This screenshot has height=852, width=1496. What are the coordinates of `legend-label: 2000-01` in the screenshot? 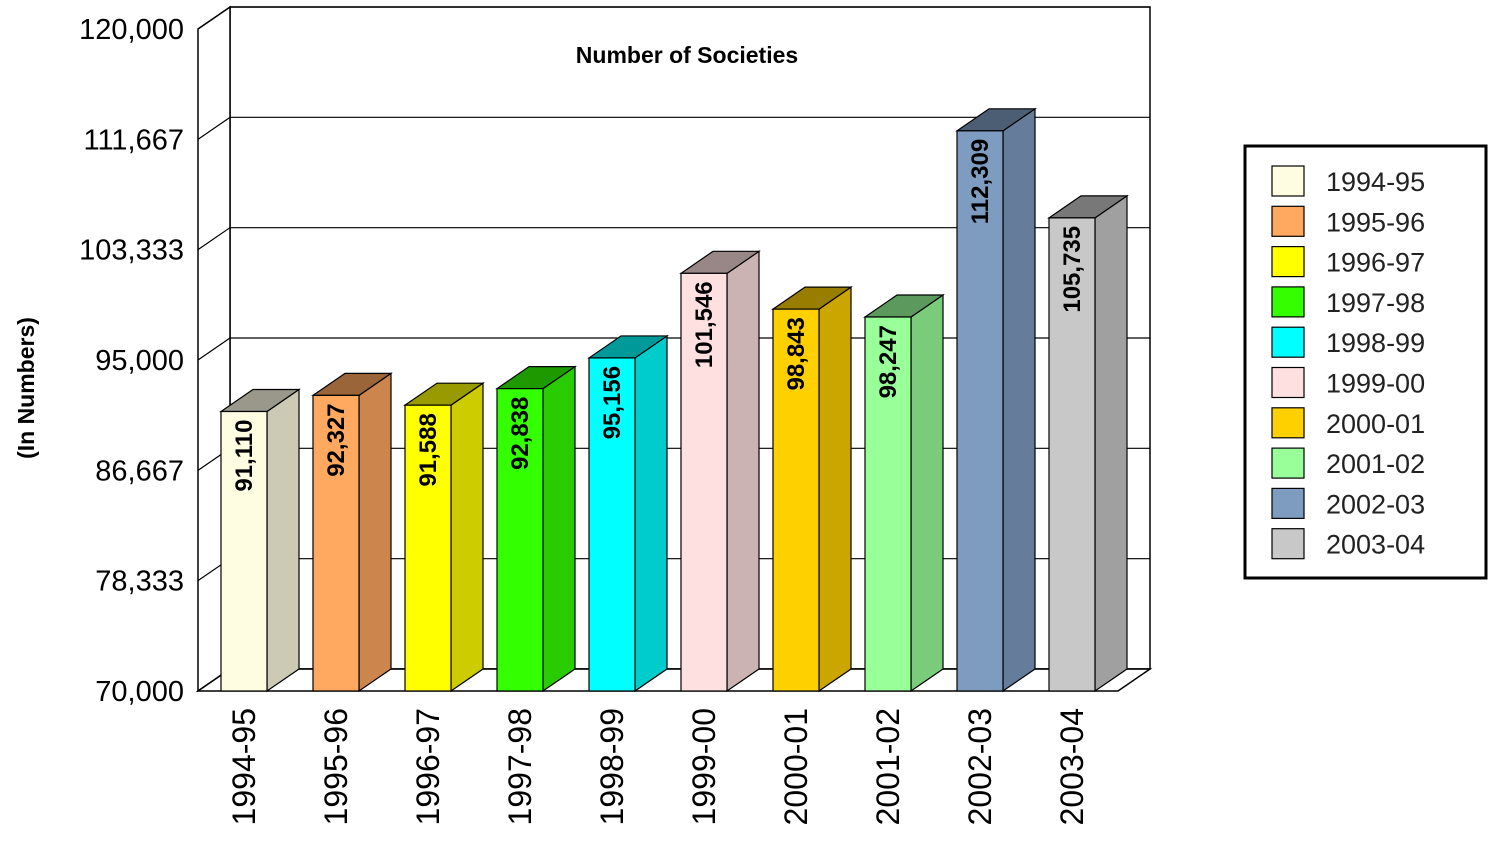 It's located at (1375, 424).